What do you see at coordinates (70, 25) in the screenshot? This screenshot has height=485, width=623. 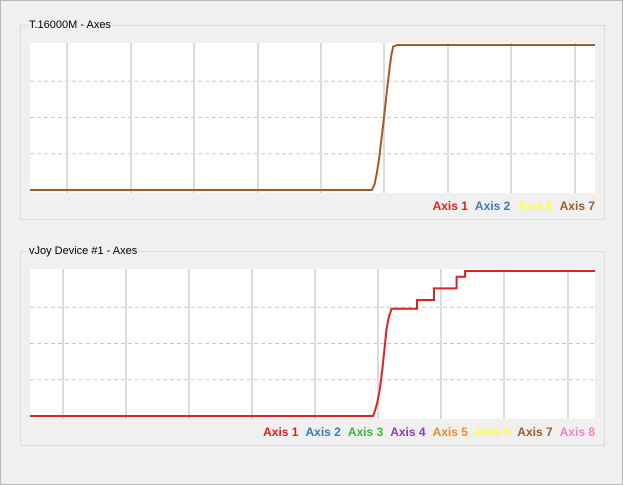 I see `t16000m-axes-title: T.16000M - Axes` at bounding box center [70, 25].